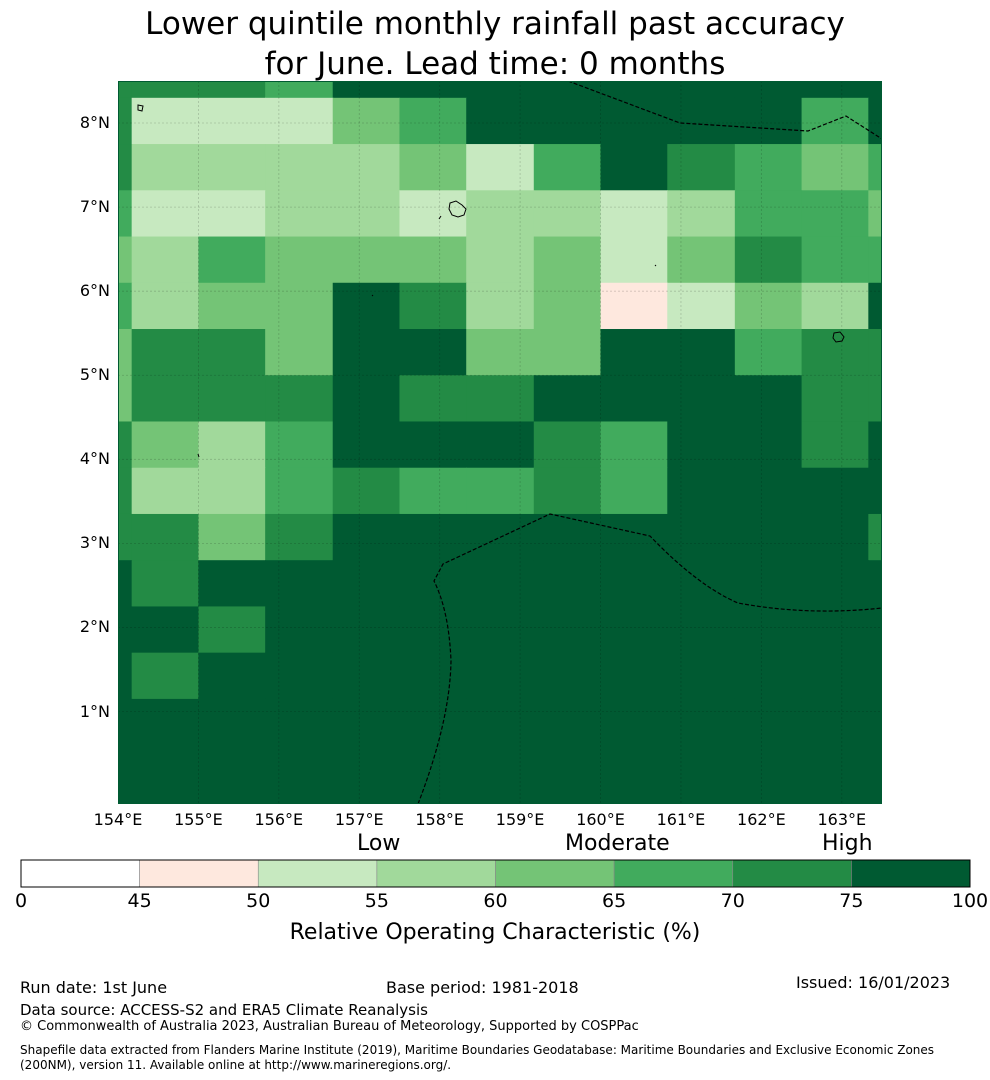 The width and height of the screenshot is (990, 1080). What do you see at coordinates (495, 64) in the screenshot?
I see `map-title-line2: for June. Lead time: 0 months` at bounding box center [495, 64].